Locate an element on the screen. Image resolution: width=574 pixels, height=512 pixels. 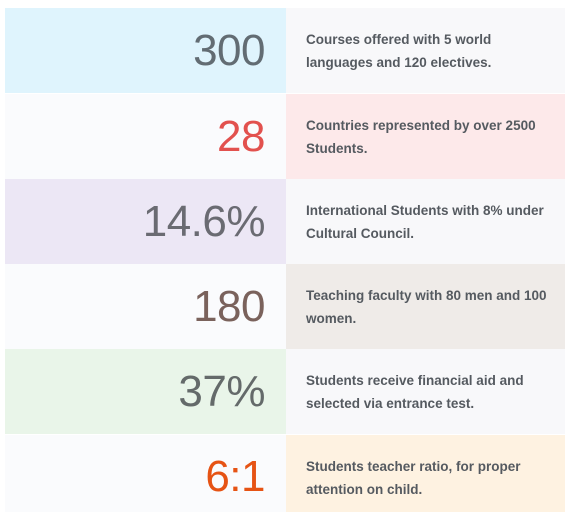
stat-value: 14.6% is located at coordinates (145, 221).